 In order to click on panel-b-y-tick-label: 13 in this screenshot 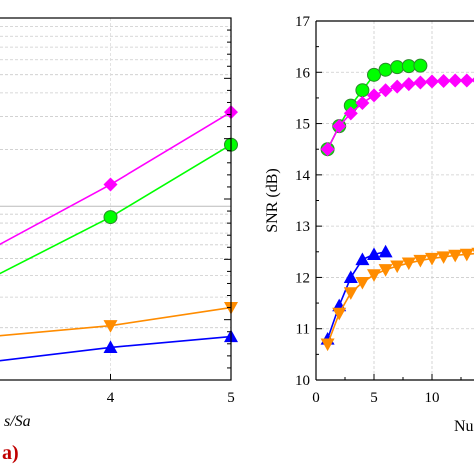, I will do `click(302, 227)`.